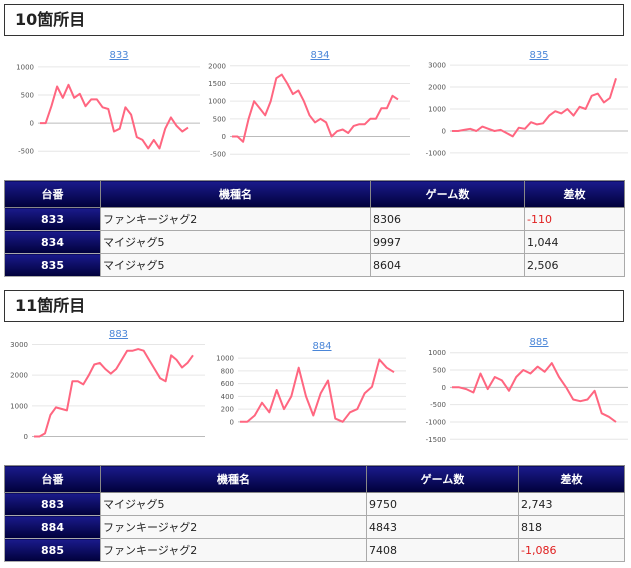  Describe the element at coordinates (571, 504) in the screenshot. I see `diff-value: 2,743` at that location.